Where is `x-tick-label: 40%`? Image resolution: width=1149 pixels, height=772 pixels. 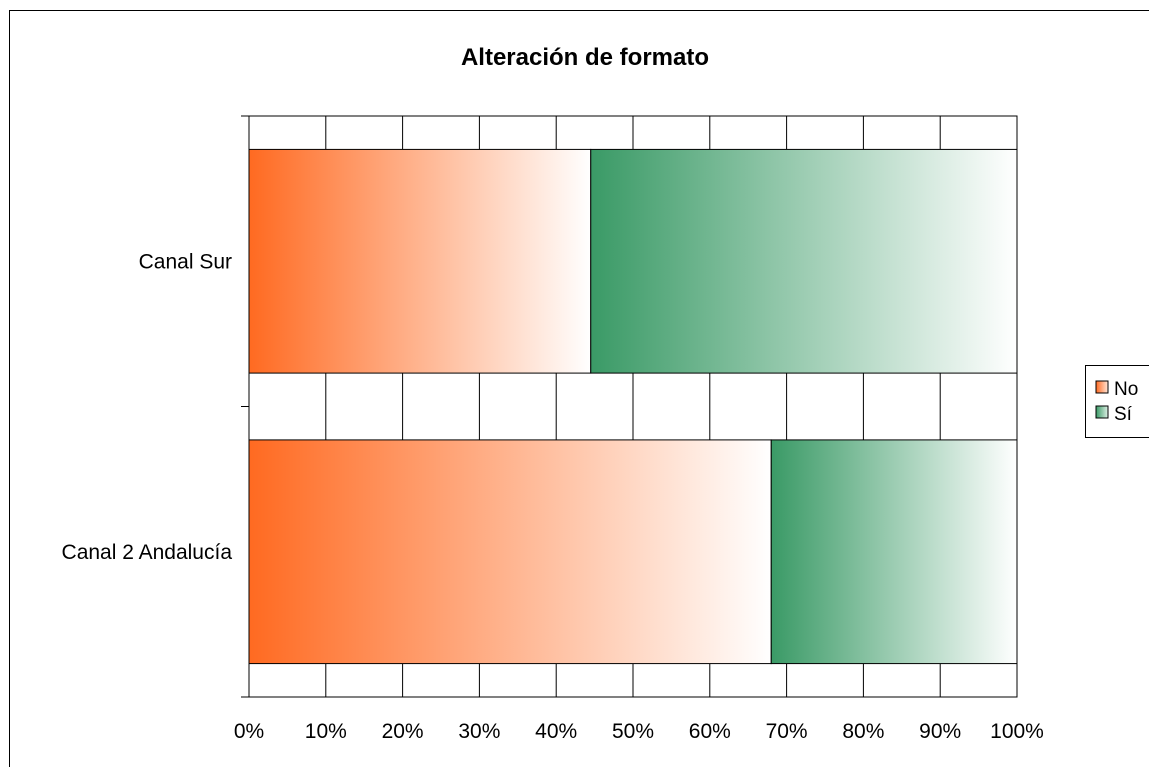 x-tick-label: 40% is located at coordinates (556, 731).